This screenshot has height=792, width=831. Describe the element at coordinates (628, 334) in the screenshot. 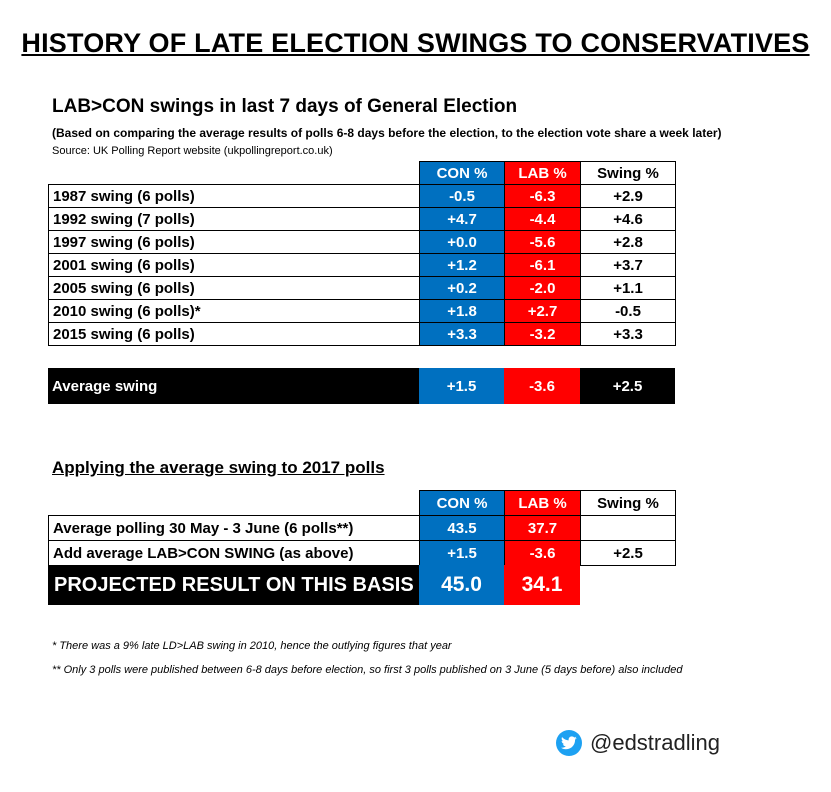

I see `row-swing-value: +3.3` at that location.